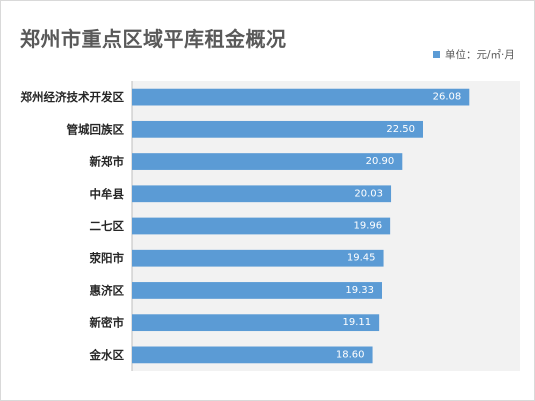  I want to click on category-label: 金水区, so click(107, 355).